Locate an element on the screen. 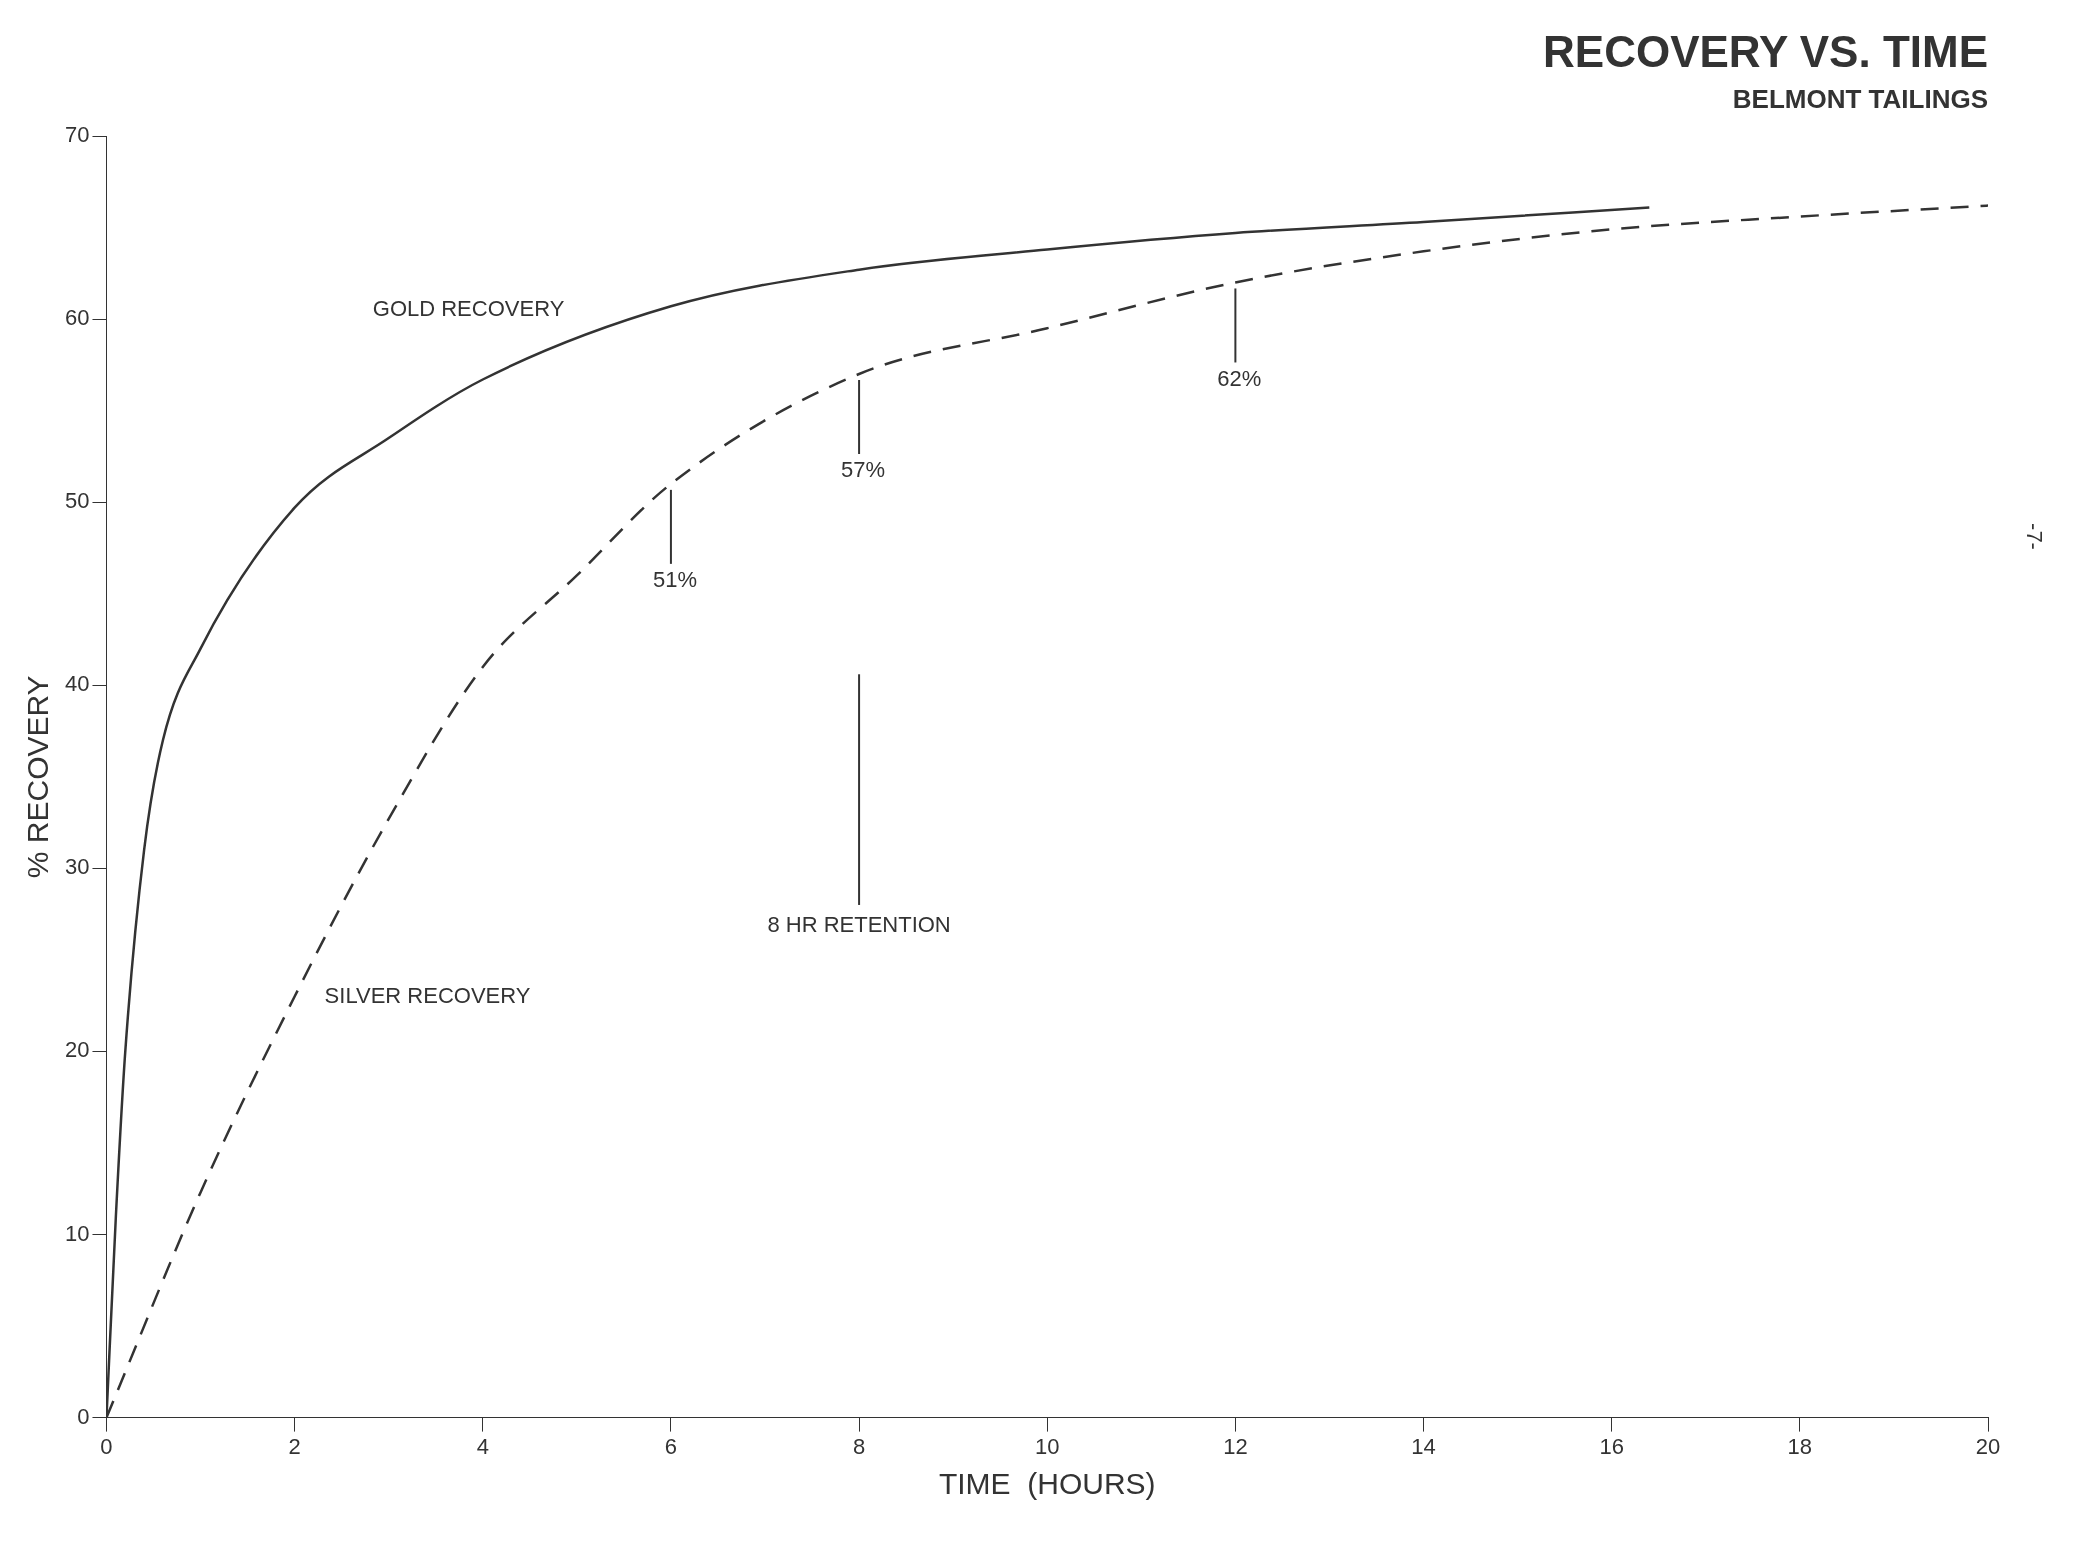 The height and width of the screenshot is (1542, 2079). annotation: 57% is located at coordinates (863, 470).